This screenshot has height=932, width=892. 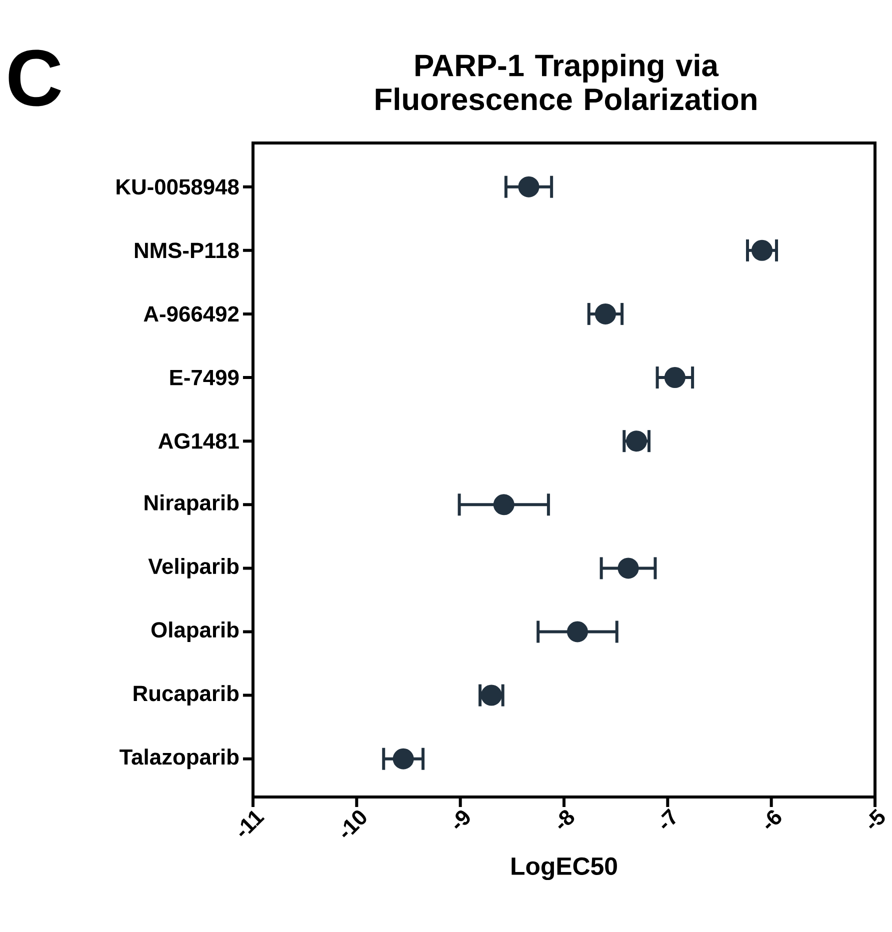 What do you see at coordinates (462, 819) in the screenshot?
I see `x-tick-label: -9` at bounding box center [462, 819].